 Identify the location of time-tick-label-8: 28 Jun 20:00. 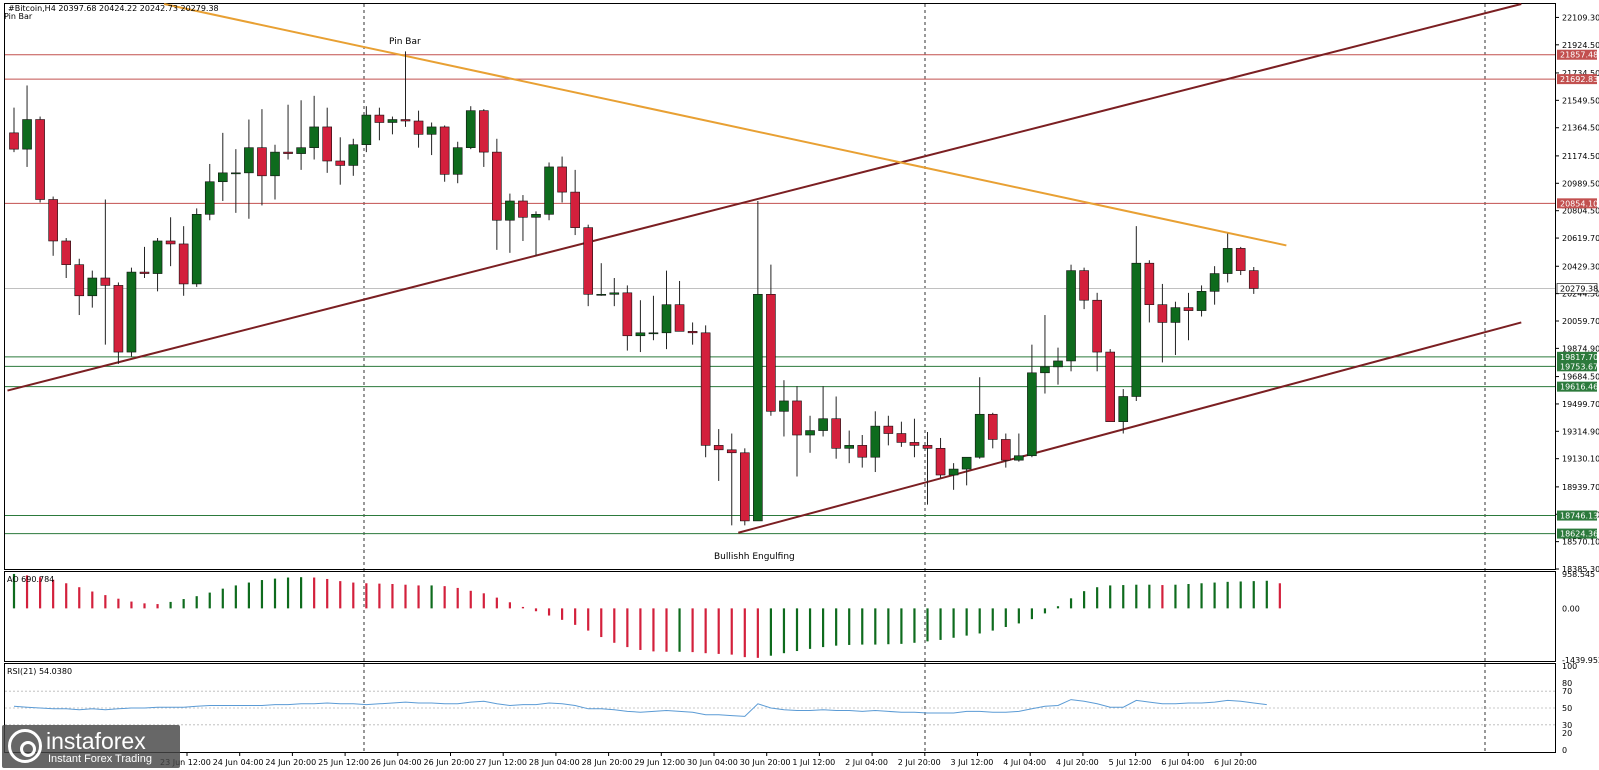
(607, 762).